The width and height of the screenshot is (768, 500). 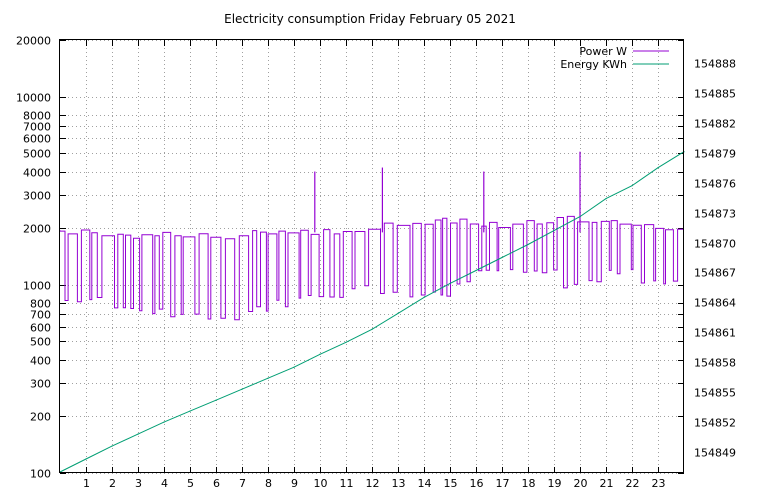 What do you see at coordinates (715, 214) in the screenshot?
I see `right-tick-label: 154873` at bounding box center [715, 214].